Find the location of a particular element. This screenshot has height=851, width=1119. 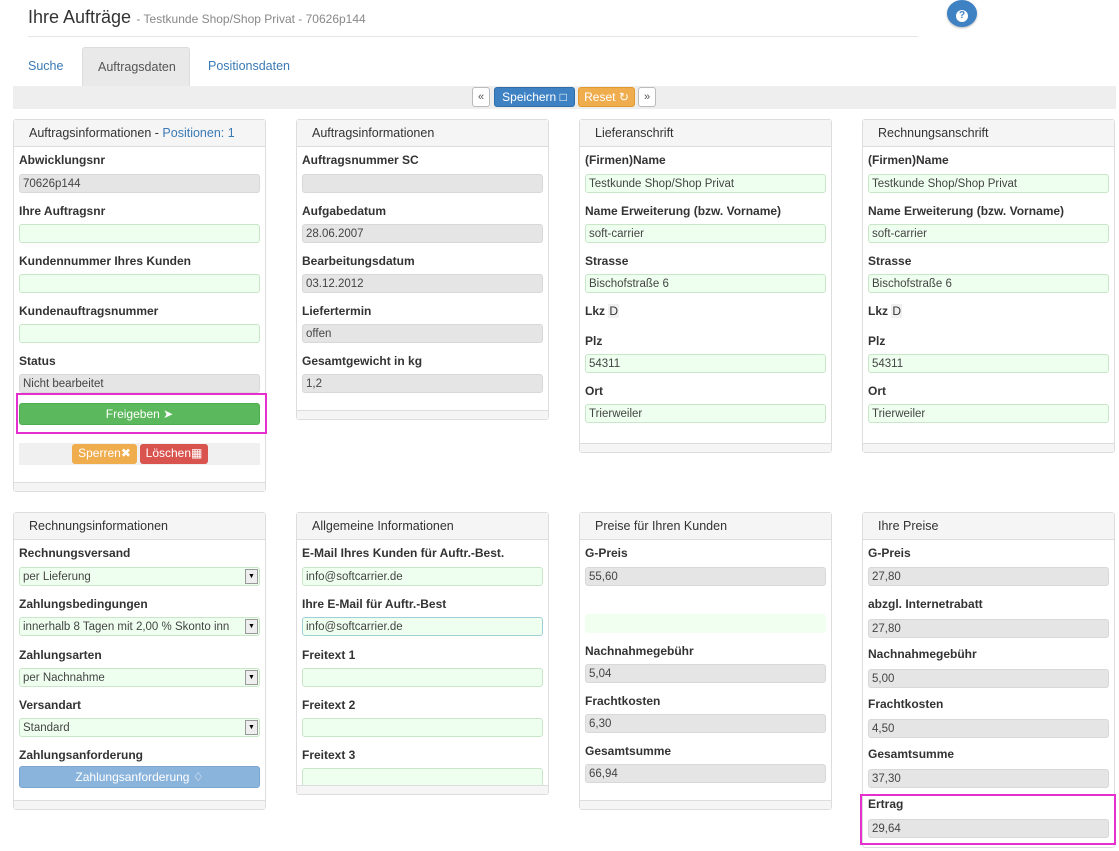

toolbar: « Speichern □ Reset ↻ » is located at coordinates (564, 97).